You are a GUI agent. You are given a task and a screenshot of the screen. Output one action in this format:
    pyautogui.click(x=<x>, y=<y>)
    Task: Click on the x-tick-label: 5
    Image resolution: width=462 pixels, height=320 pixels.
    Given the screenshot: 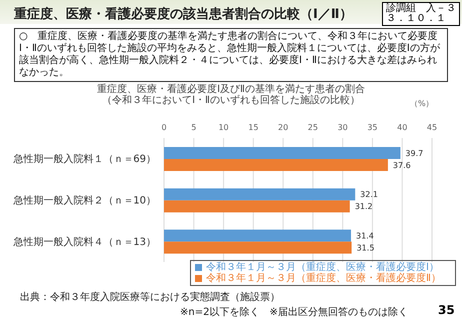 What is the action you would take?
    pyautogui.click(x=193, y=127)
    